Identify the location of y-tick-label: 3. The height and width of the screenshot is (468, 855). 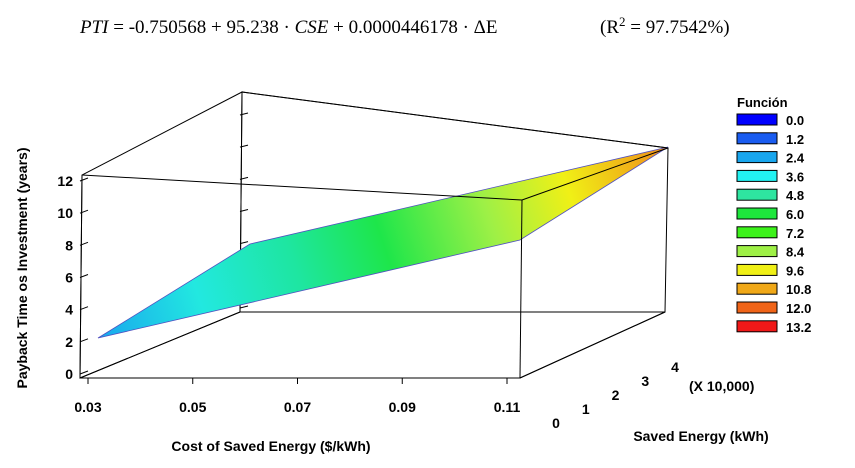
(645, 381).